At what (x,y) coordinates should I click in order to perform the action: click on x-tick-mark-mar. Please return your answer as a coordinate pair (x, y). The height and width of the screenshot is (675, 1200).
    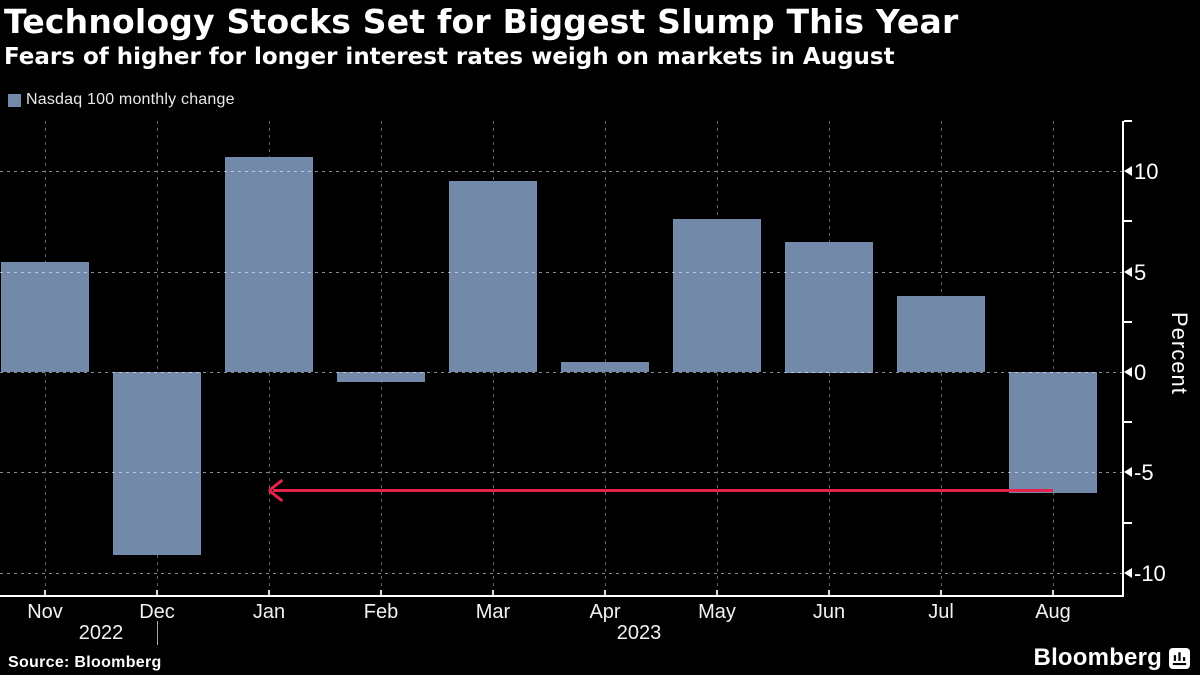
    Looking at the image, I should click on (493, 592).